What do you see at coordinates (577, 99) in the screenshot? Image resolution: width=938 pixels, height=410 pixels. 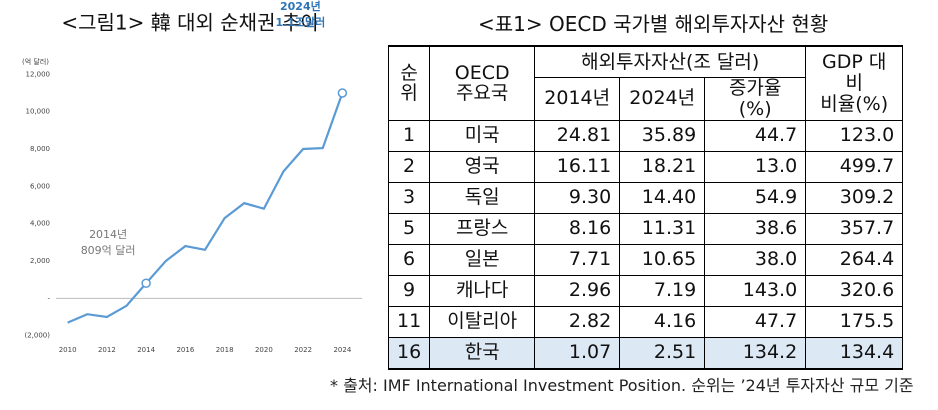 I see `table-cell: 2014년` at bounding box center [577, 99].